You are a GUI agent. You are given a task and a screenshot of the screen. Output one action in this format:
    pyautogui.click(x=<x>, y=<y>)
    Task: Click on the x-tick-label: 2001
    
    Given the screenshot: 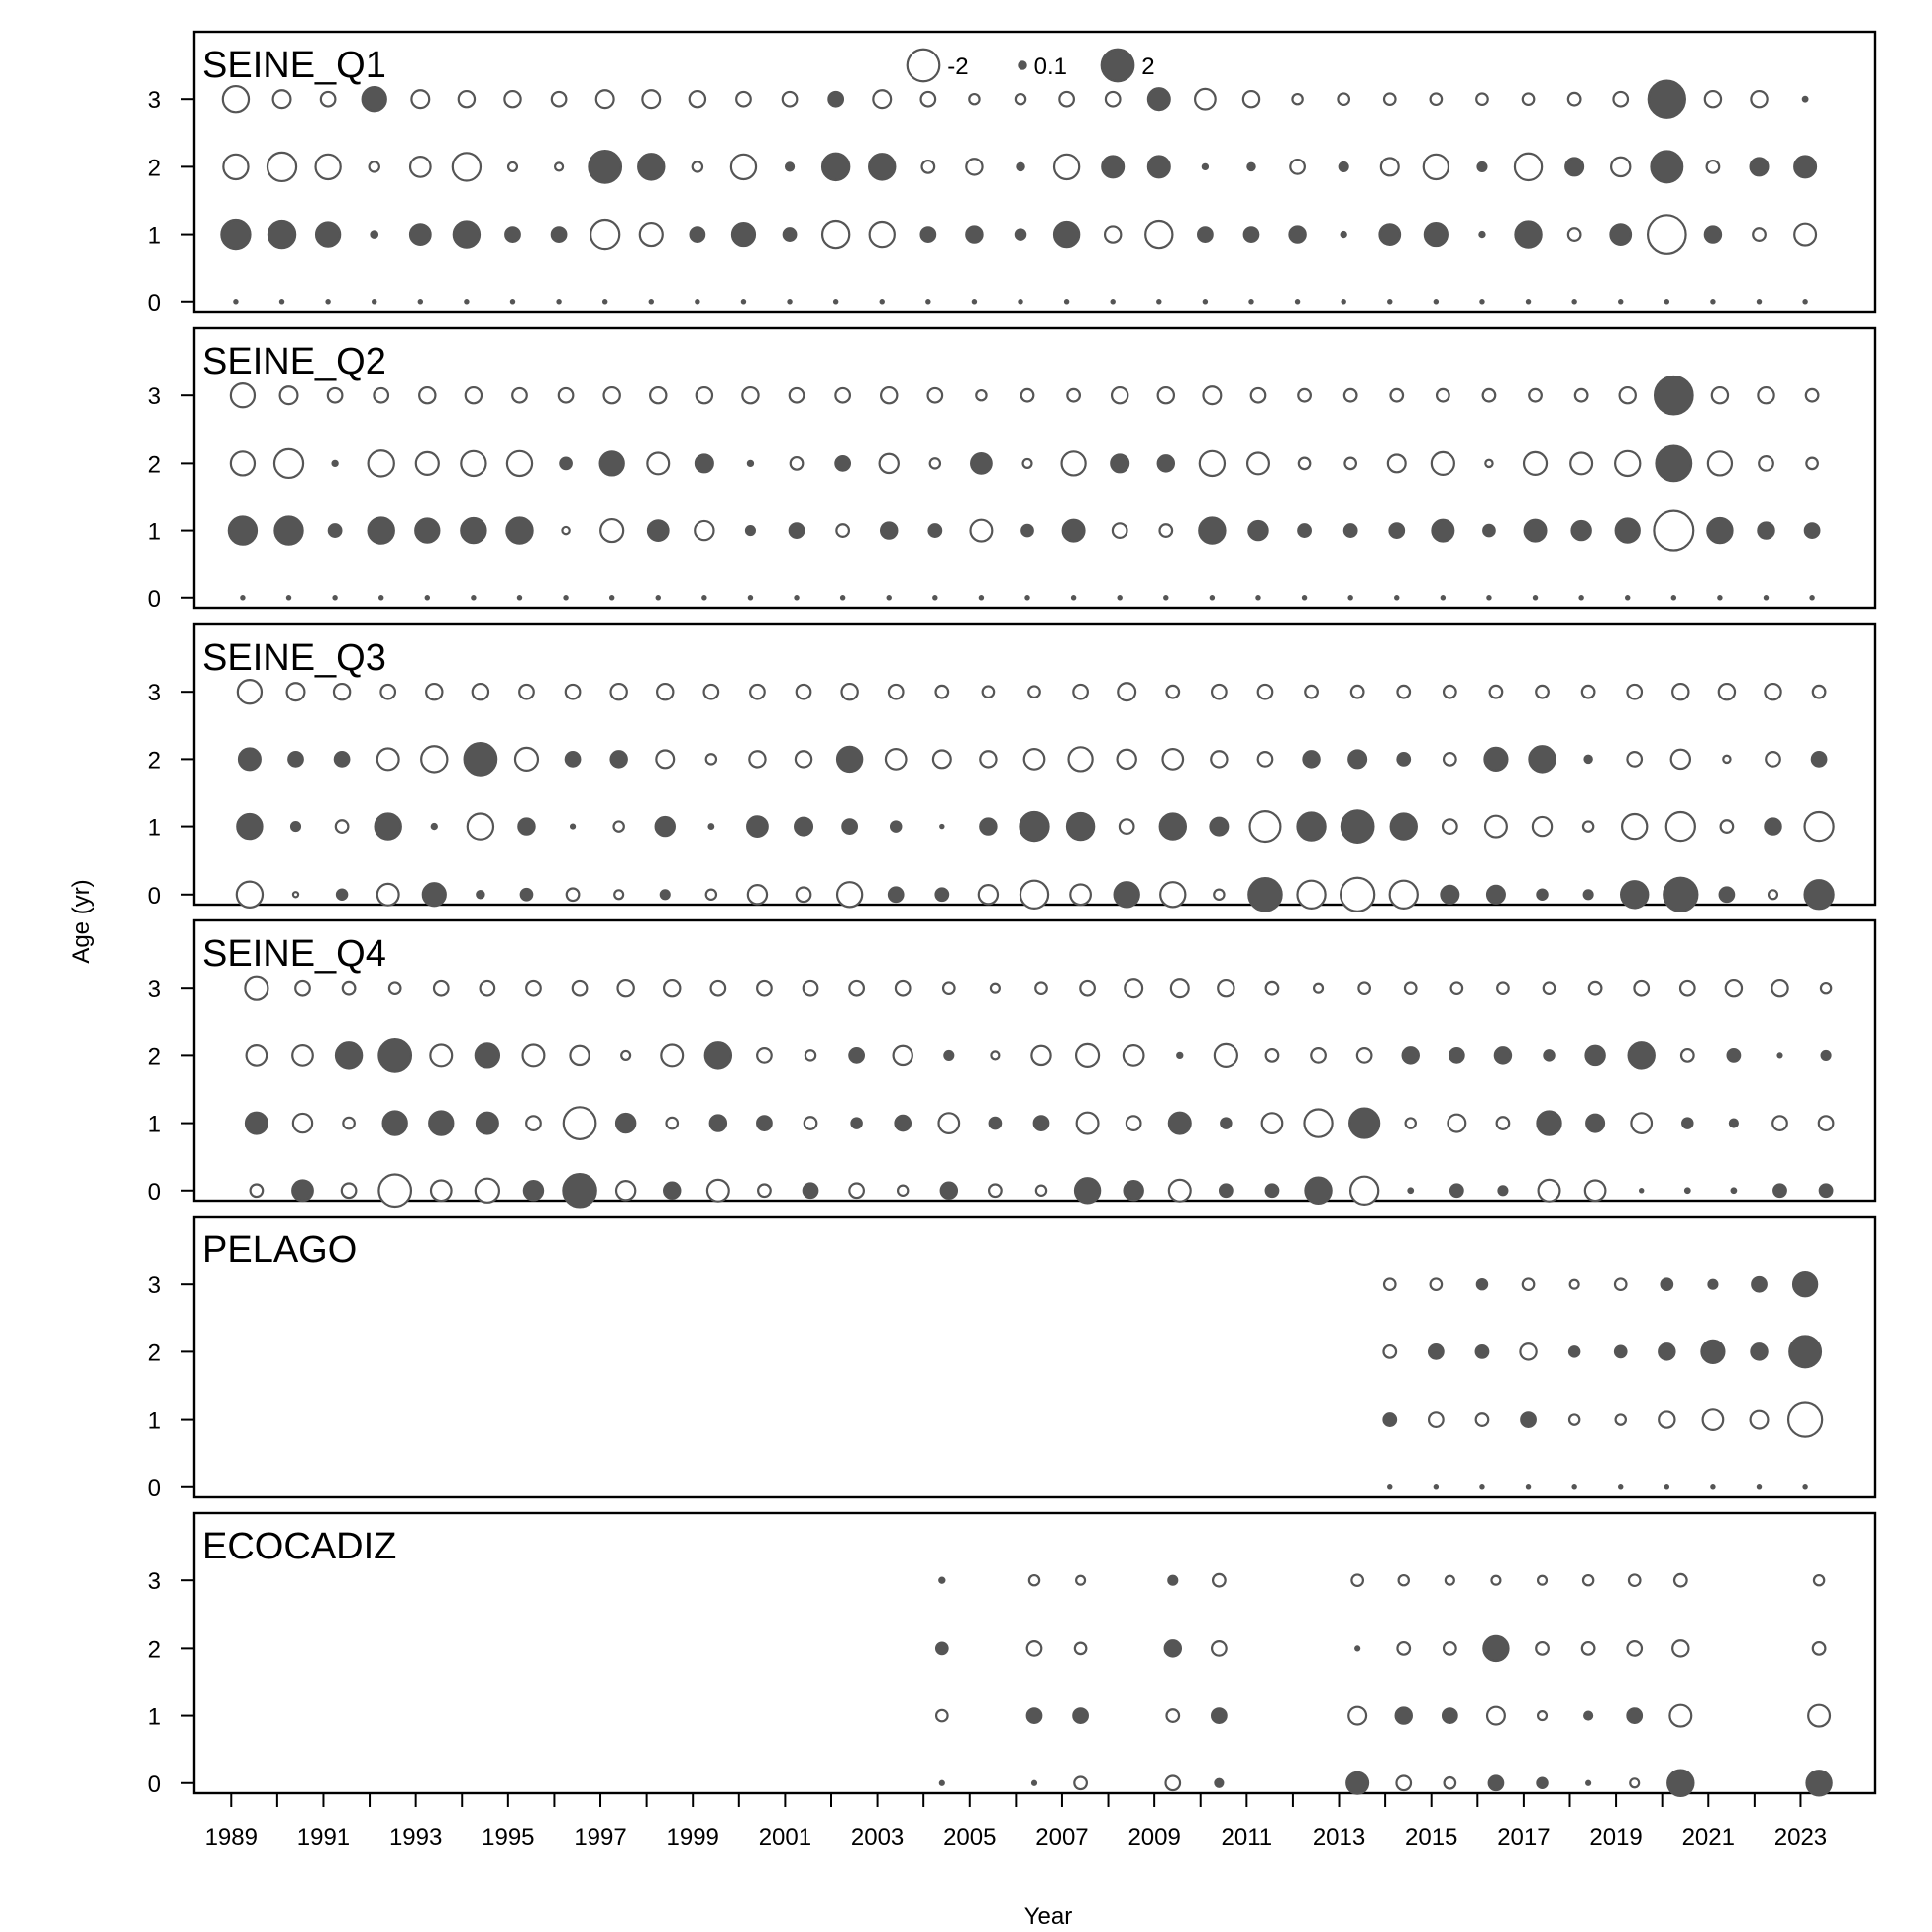 What is the action you would take?
    pyautogui.click(x=785, y=1837)
    